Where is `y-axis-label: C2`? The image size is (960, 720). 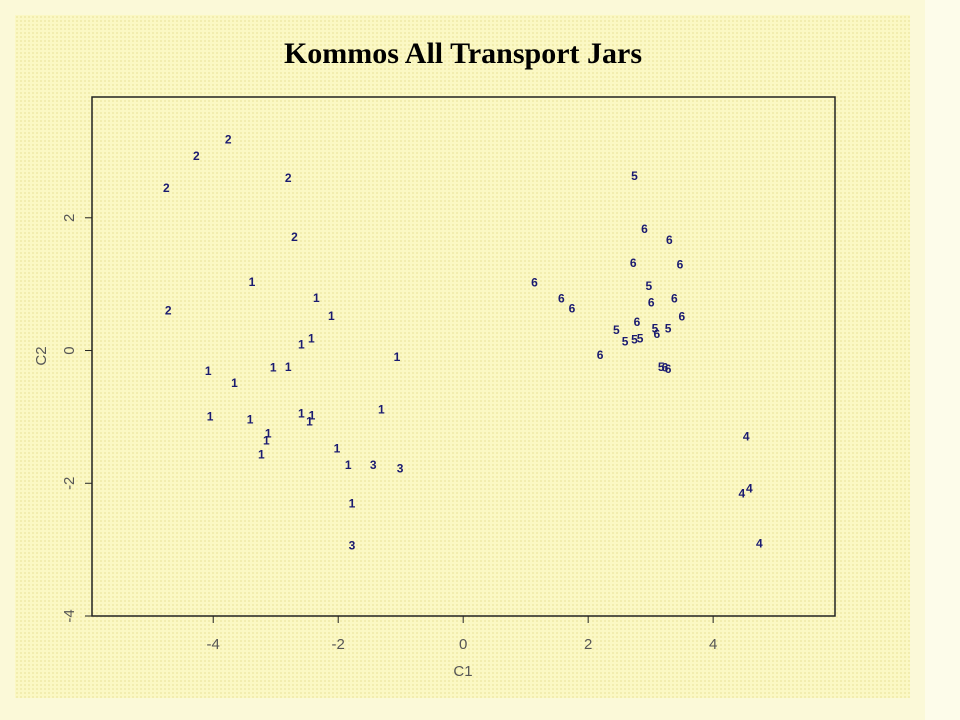 y-axis-label: C2 is located at coordinates (41, 355).